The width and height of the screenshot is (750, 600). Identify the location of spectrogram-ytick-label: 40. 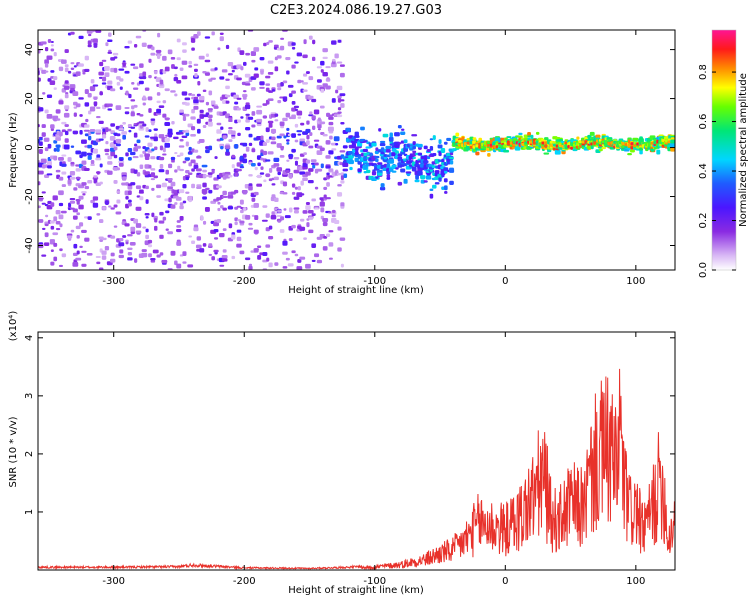
(29, 49).